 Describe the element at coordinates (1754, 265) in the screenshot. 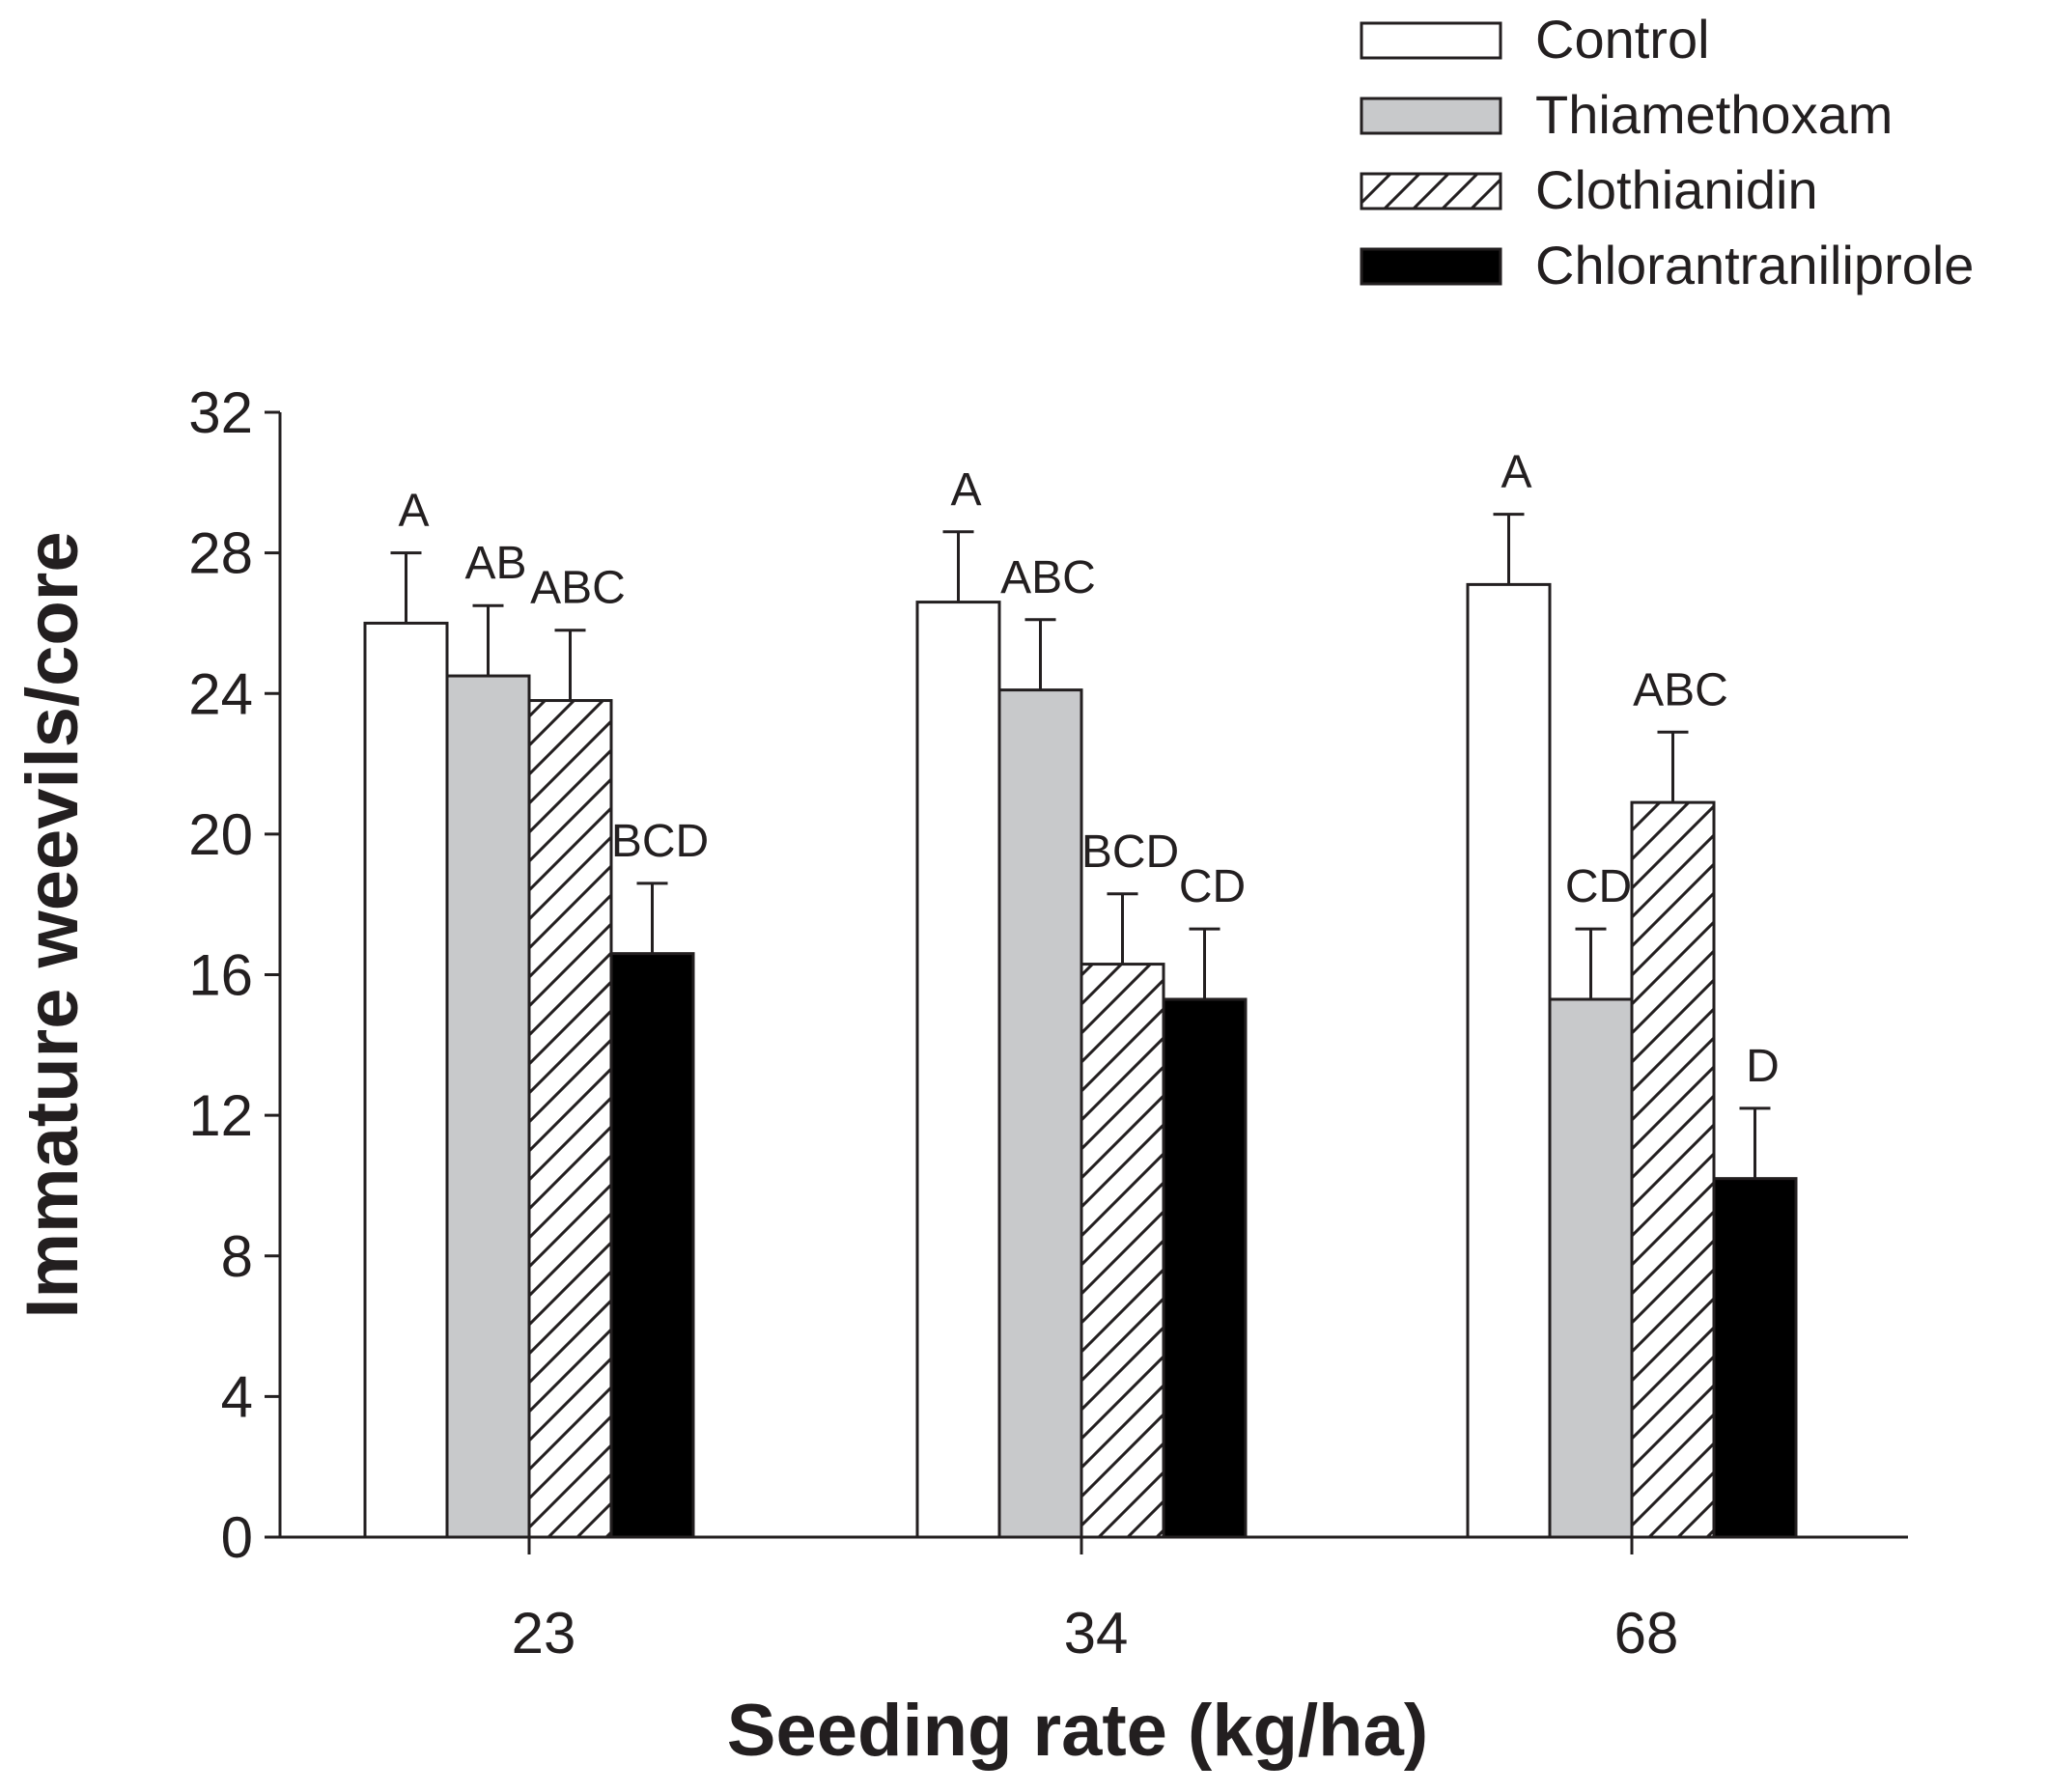

I see `legend-label-chlorantraniliprole: Chlorantraniliprole` at that location.